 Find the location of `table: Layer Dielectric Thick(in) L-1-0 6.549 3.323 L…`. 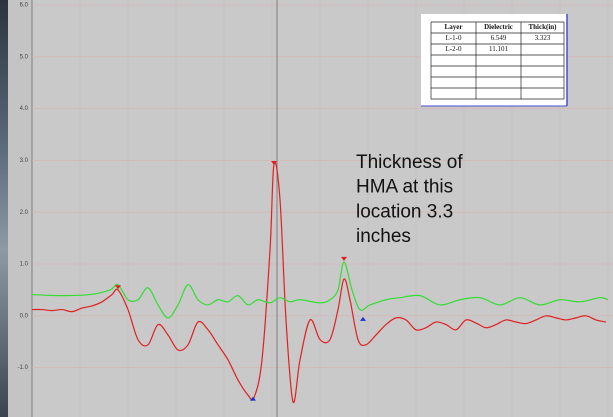

table: Layer Dielectric Thick(in) L-1-0 6.549 3.323 L… is located at coordinates (497, 60).